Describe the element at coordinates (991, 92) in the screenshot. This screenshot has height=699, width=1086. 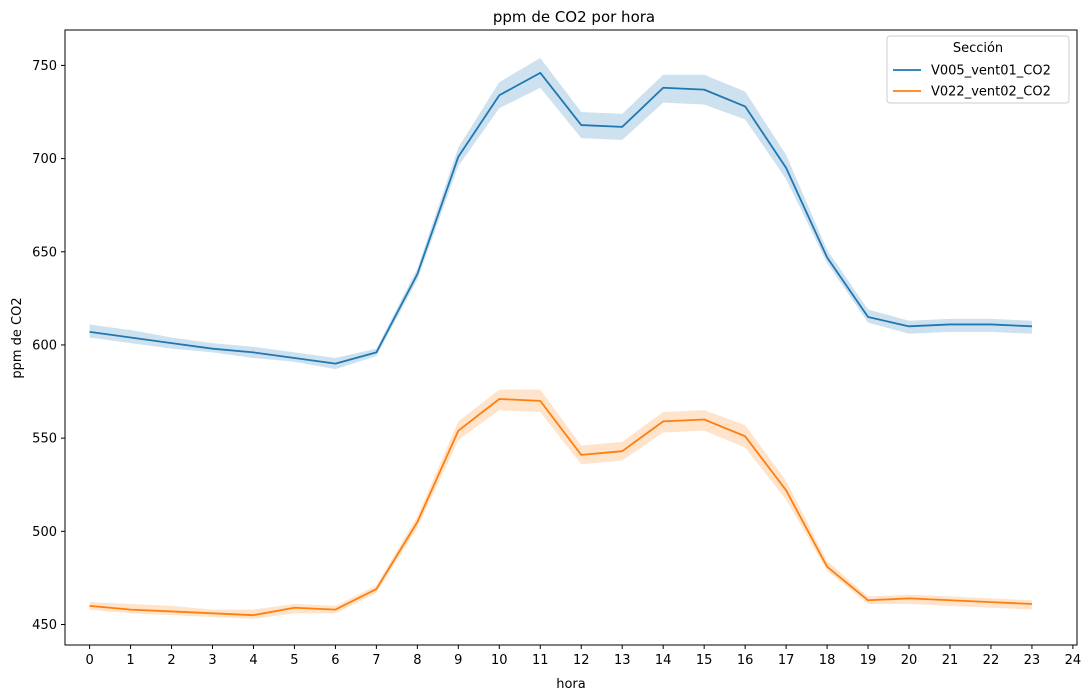
I see `legend-entry-V022_vent02_CO2: V022_vent02_CO2` at that location.